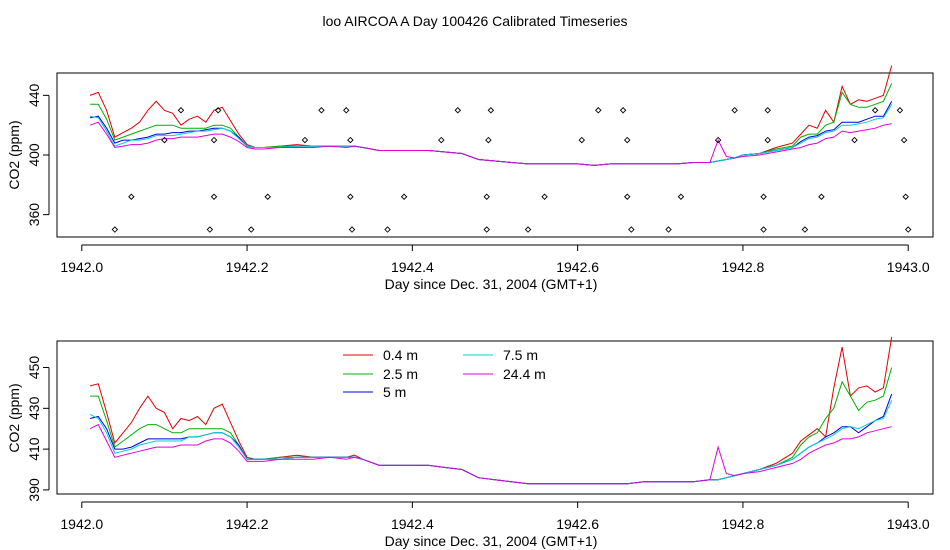 Image resolution: width=950 pixels, height=550 pixels. I want to click on bottom-series-24-4-mm-line, so click(490, 454).